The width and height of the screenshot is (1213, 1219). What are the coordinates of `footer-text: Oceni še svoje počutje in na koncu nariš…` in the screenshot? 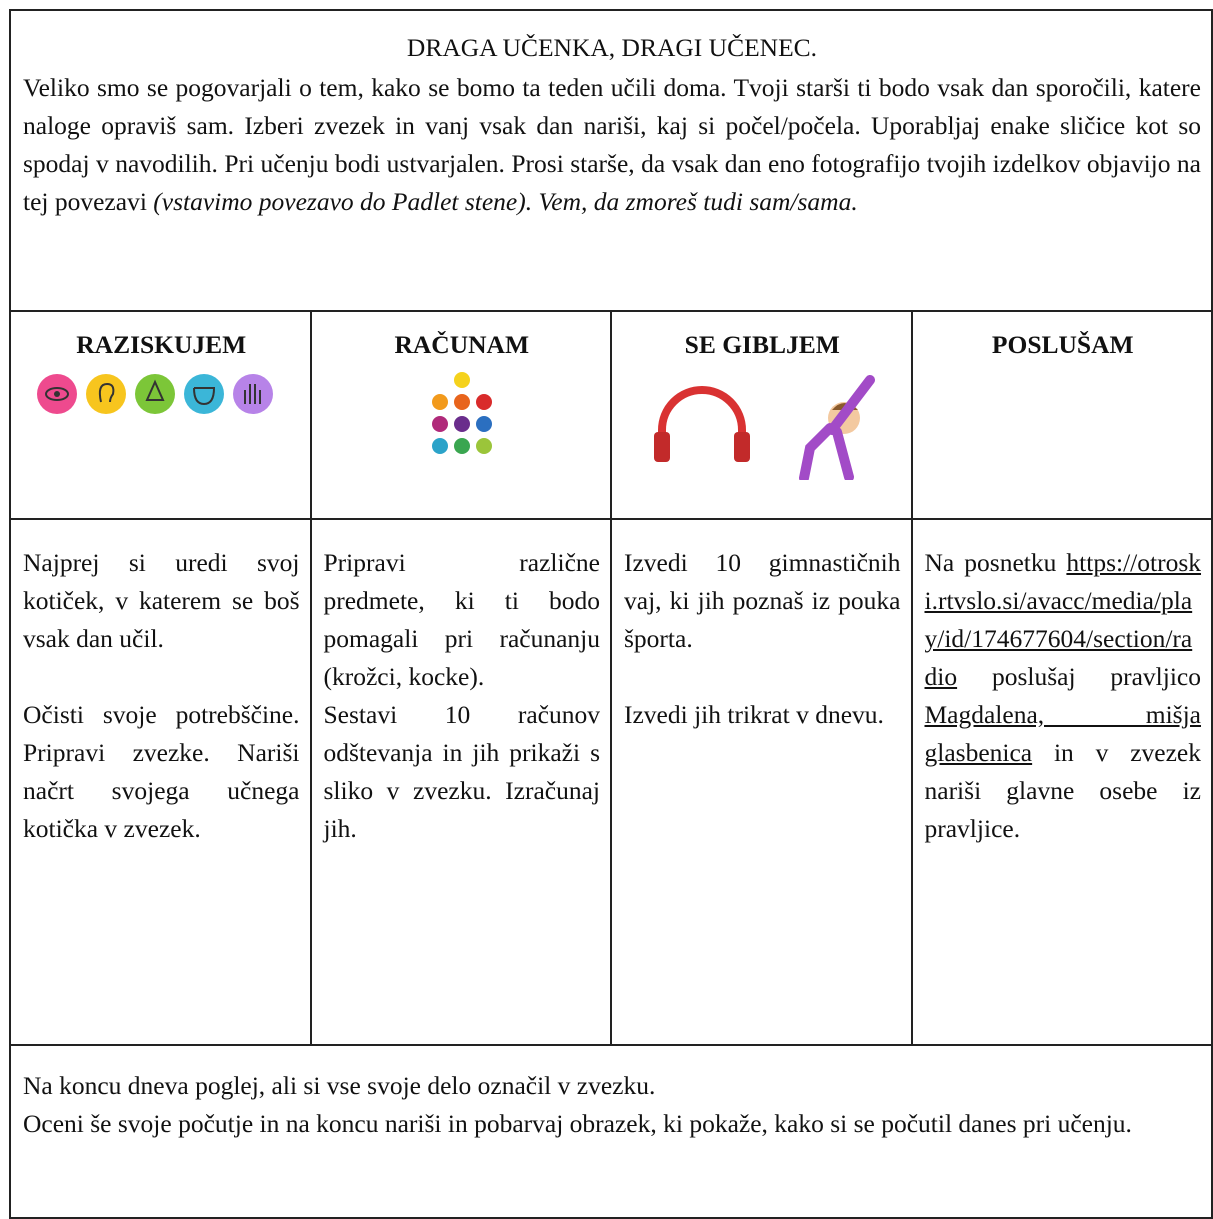 It's located at (577, 1123).